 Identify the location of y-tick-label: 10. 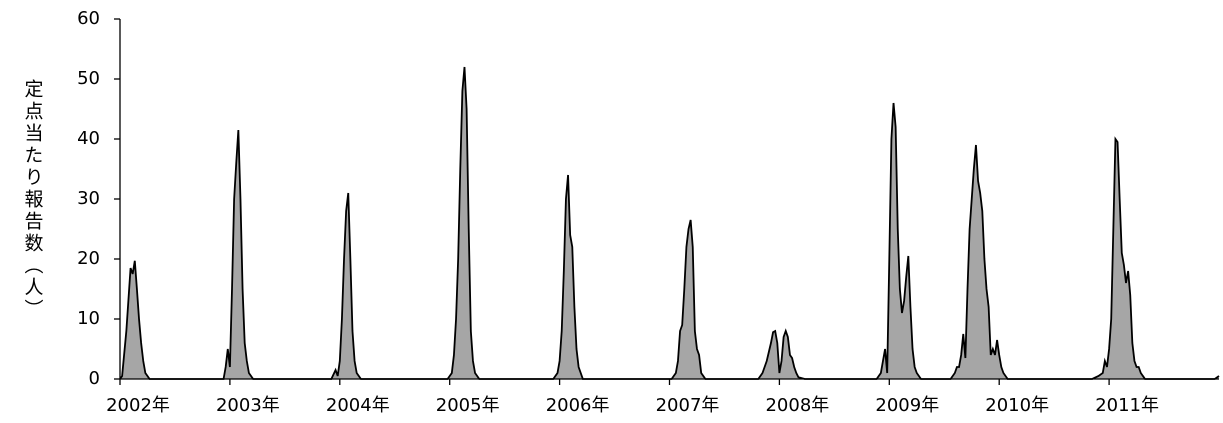
(88, 318).